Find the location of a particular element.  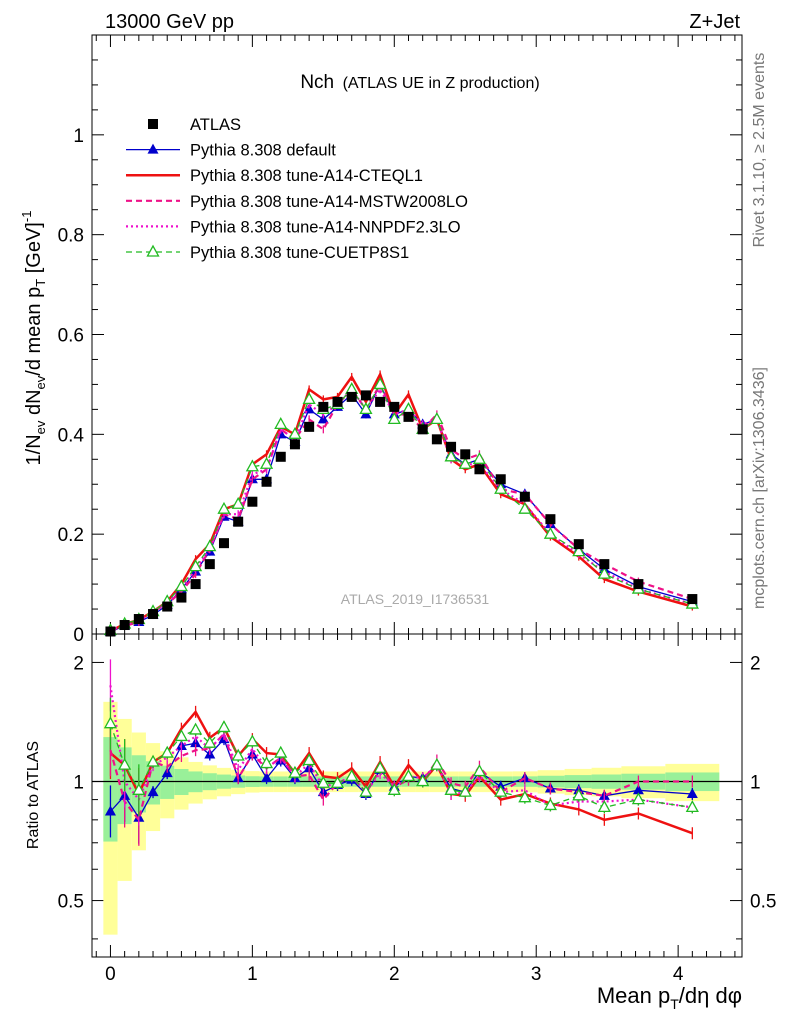

legend-swatch-marker is located at coordinates (153, 148).